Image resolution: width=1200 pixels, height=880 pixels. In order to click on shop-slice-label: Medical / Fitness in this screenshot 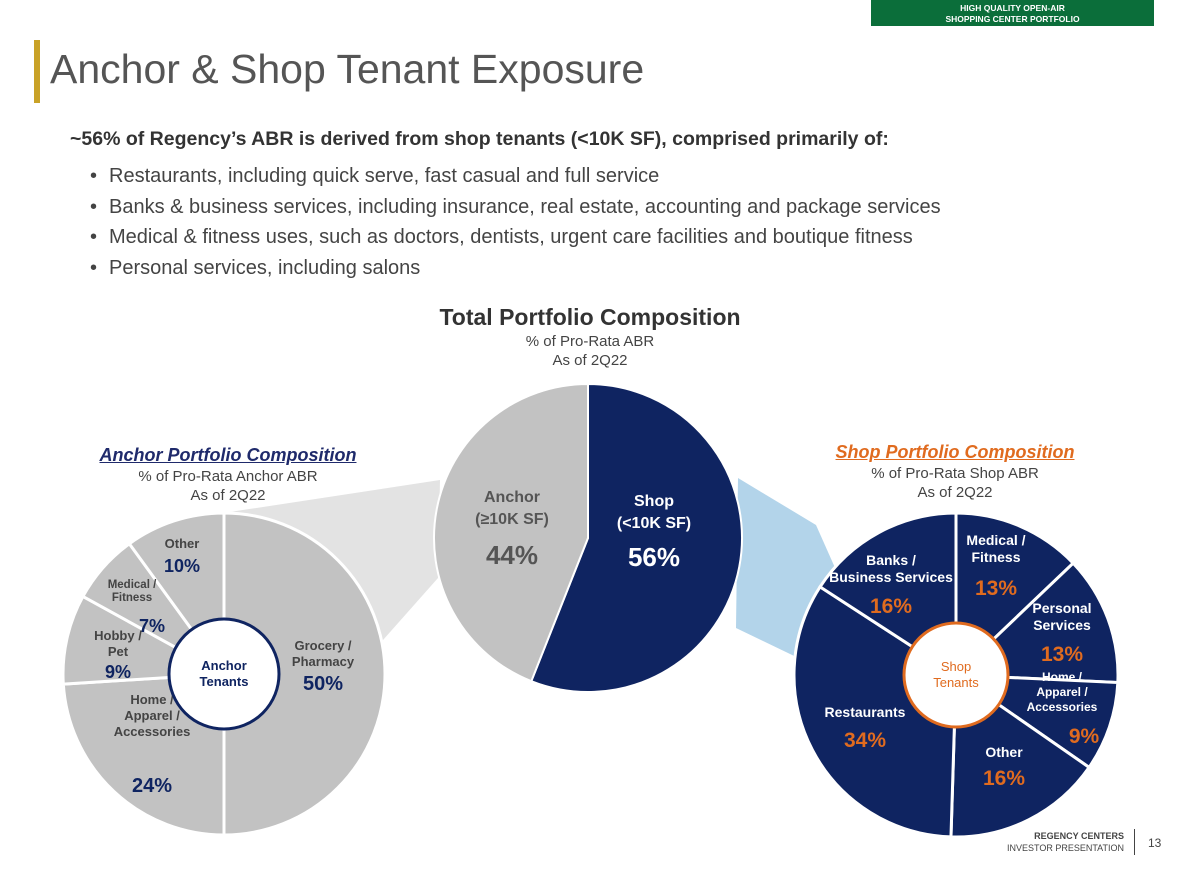, I will do `click(995, 548)`.